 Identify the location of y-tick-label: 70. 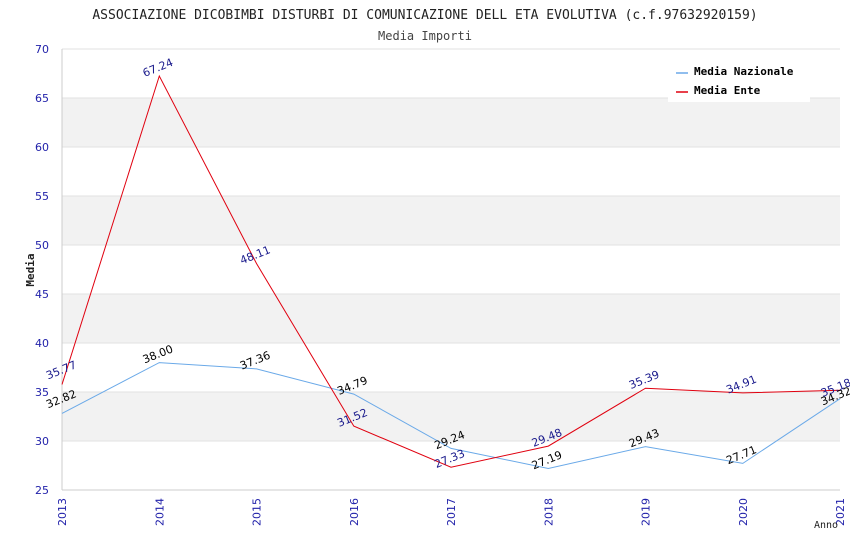
(42, 49).